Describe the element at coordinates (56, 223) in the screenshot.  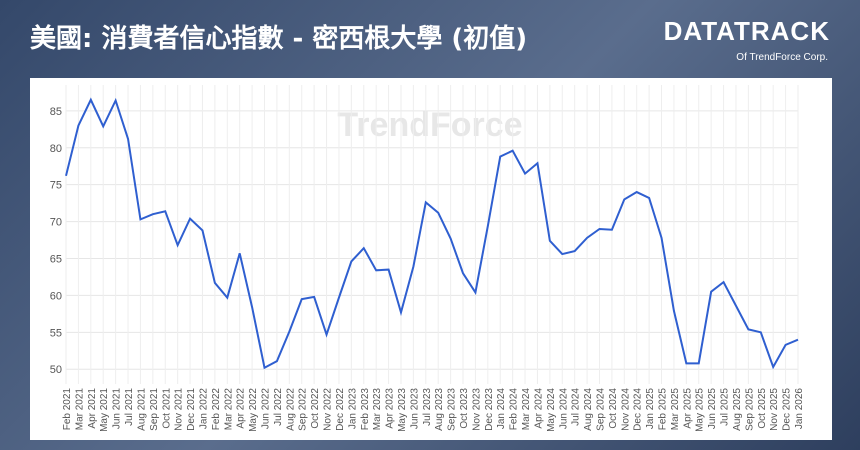
I see `y-tick-label: 70` at that location.